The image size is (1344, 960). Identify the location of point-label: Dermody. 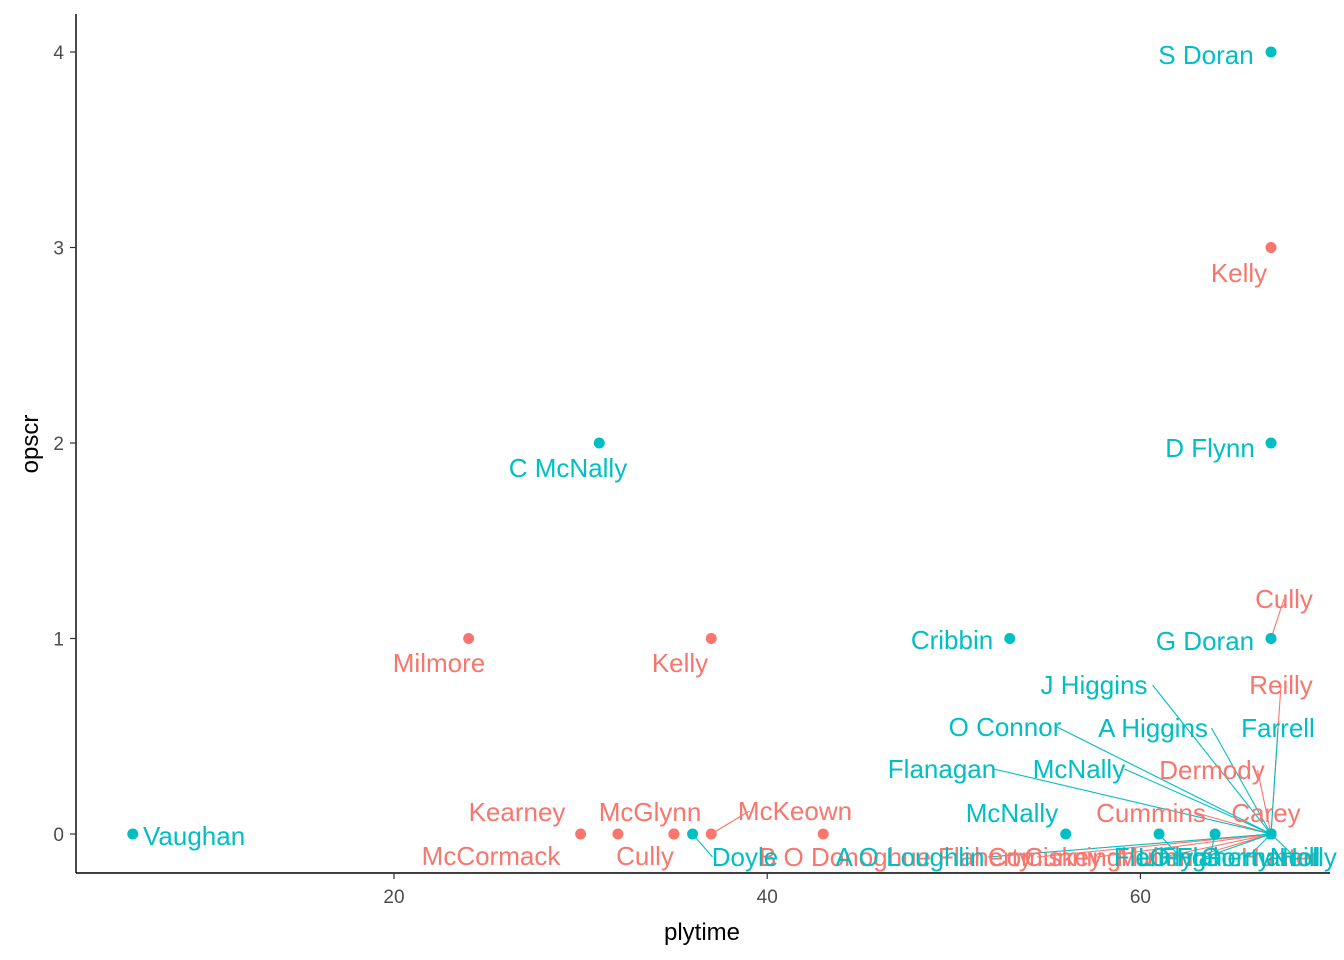
(1211, 770).